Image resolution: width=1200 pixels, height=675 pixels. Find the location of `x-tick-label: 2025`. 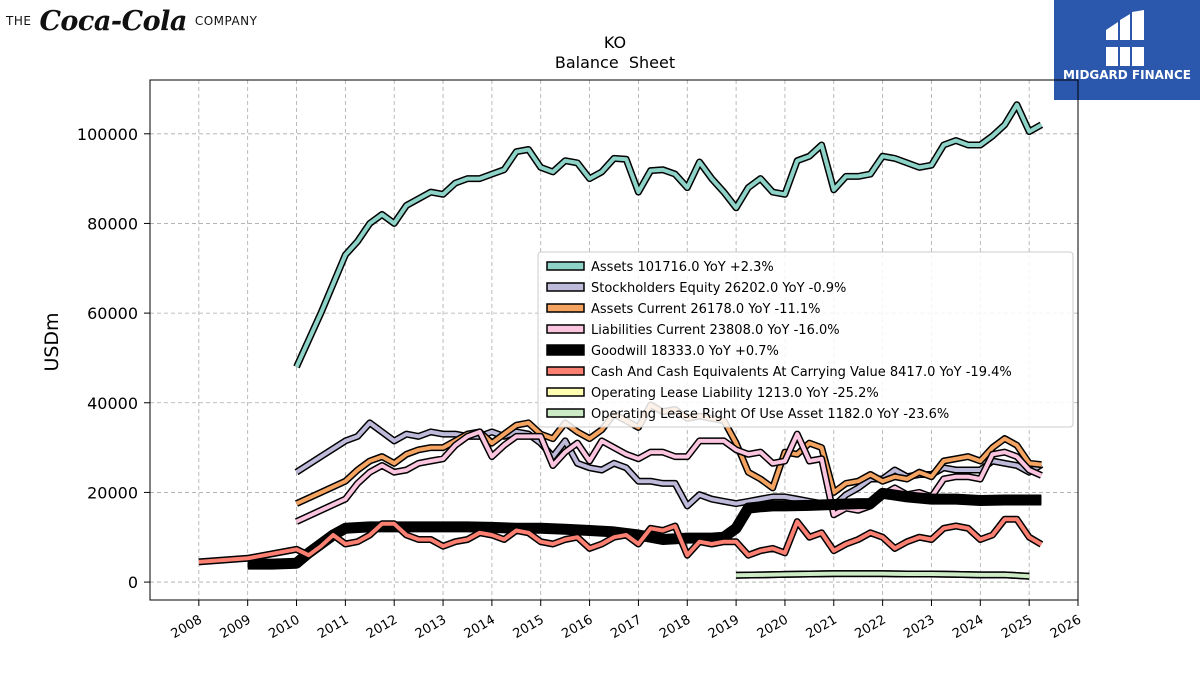

x-tick-label: 2025 is located at coordinates (1017, 627).